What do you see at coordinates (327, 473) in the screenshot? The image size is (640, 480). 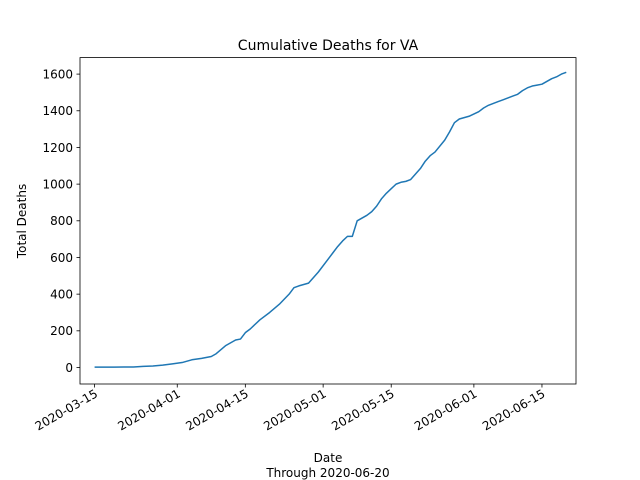 I see `x-axis-sublabel: Through 2020-06-20` at bounding box center [327, 473].